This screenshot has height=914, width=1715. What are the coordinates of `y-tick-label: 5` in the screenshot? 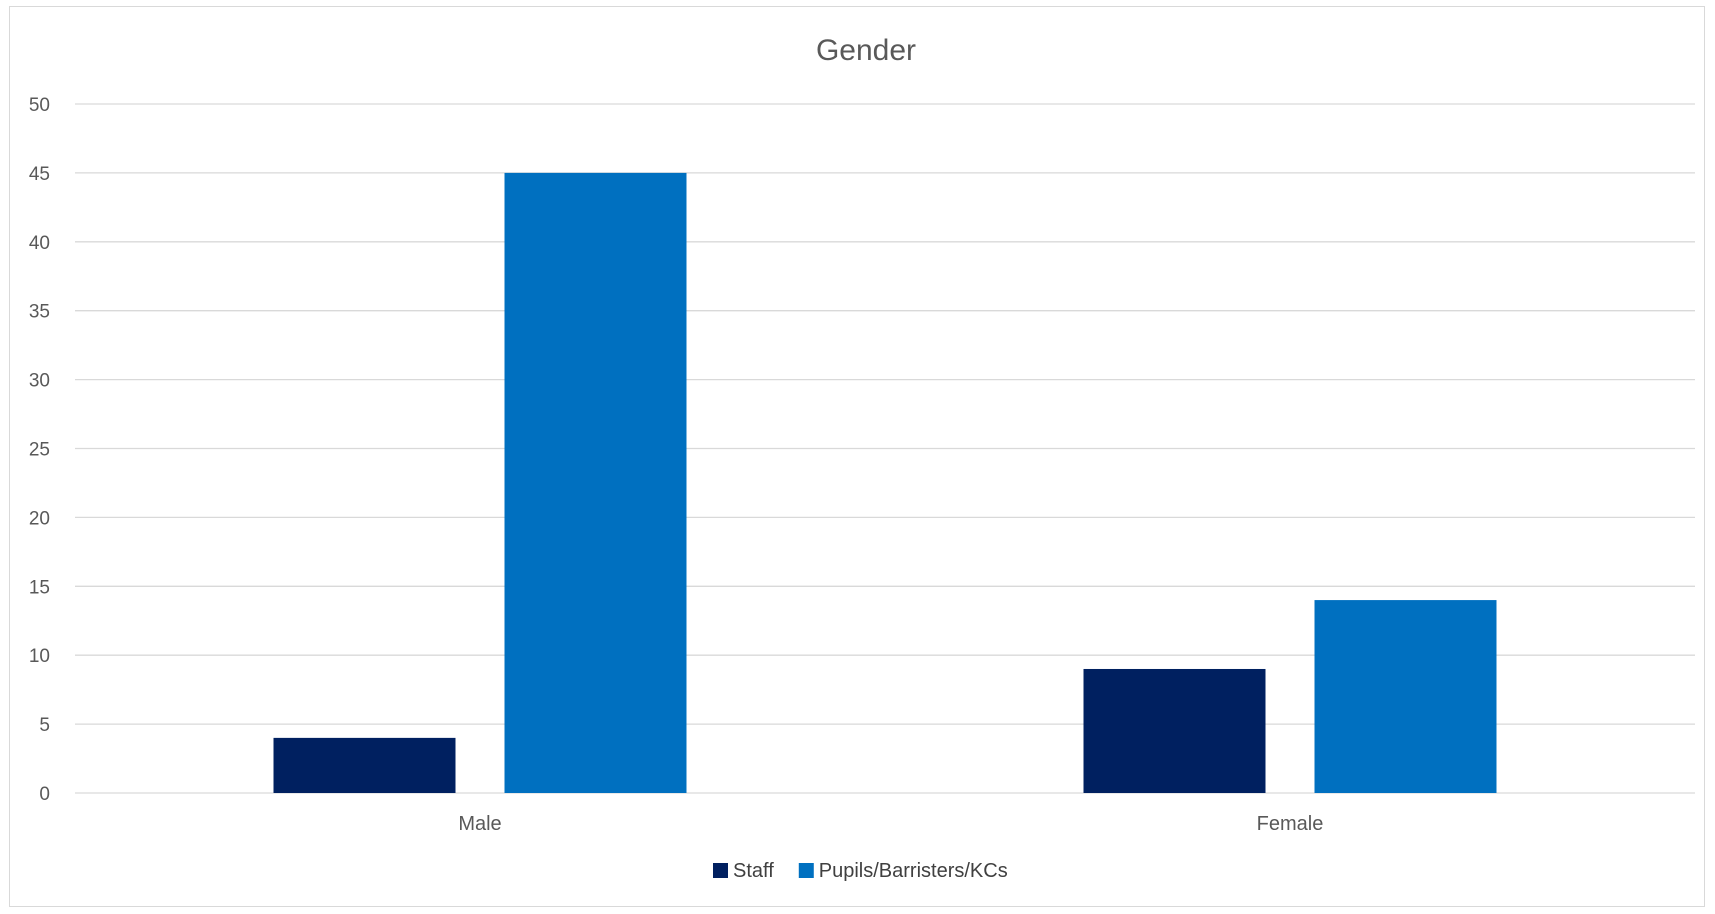 It's located at (44, 725).